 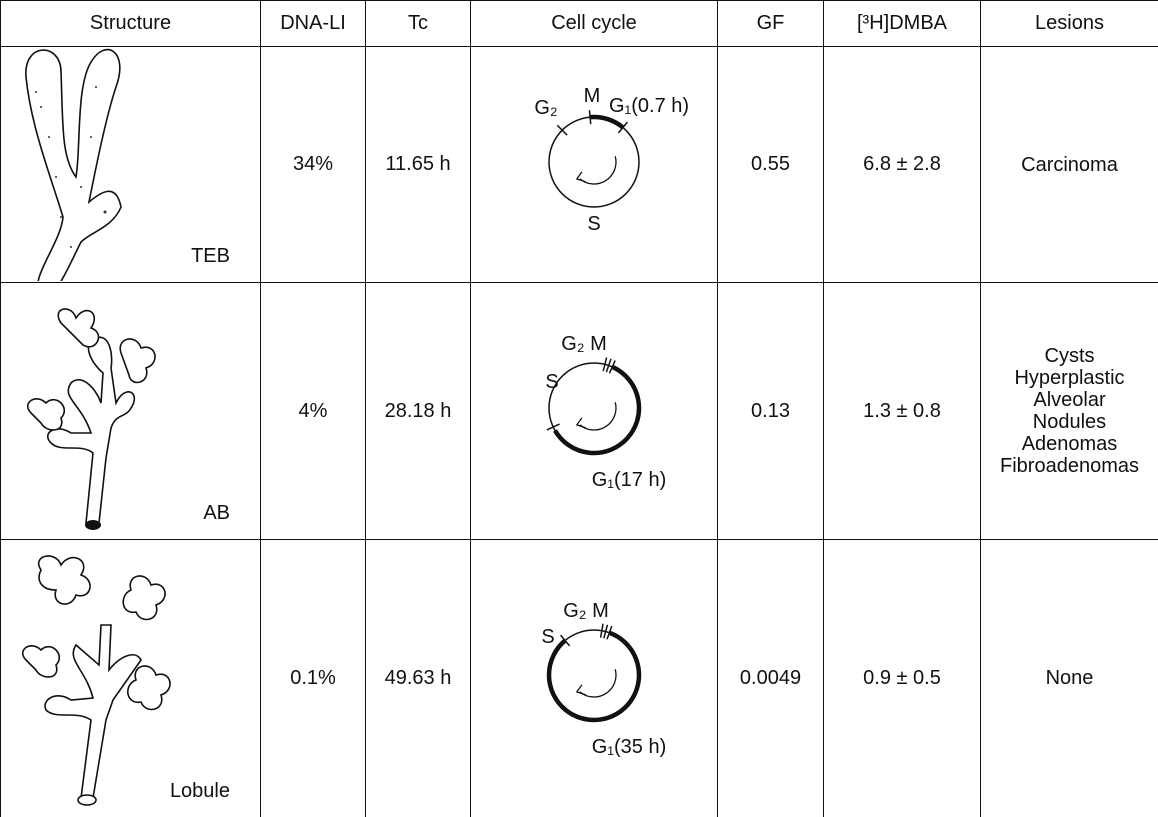 I want to click on phase-label: G₁(35 h), so click(x=629, y=747).